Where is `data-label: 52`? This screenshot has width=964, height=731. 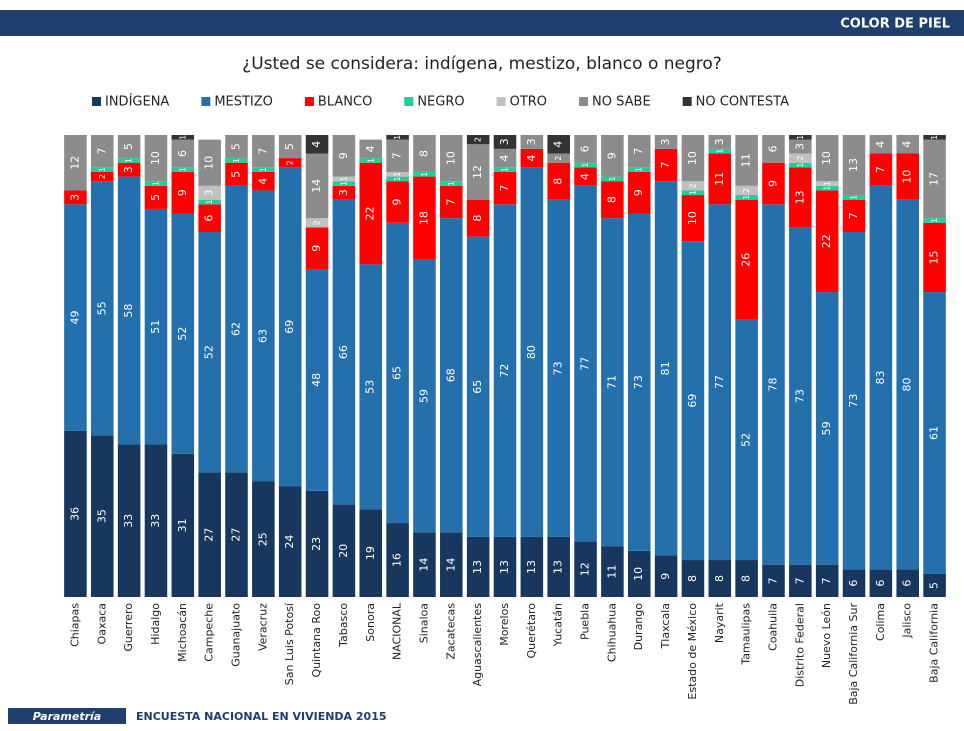 data-label: 52 is located at coordinates (209, 352).